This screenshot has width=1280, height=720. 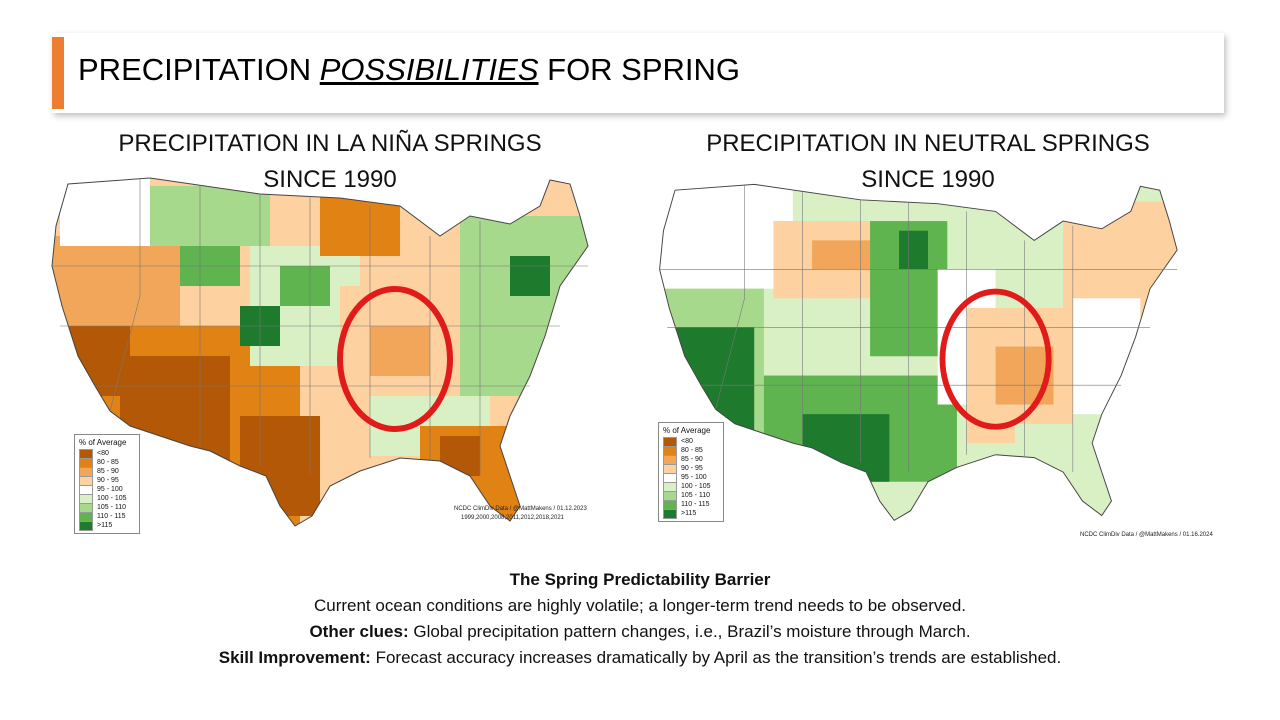 I want to click on highlight-circle-neutral, so click(x=995, y=359).